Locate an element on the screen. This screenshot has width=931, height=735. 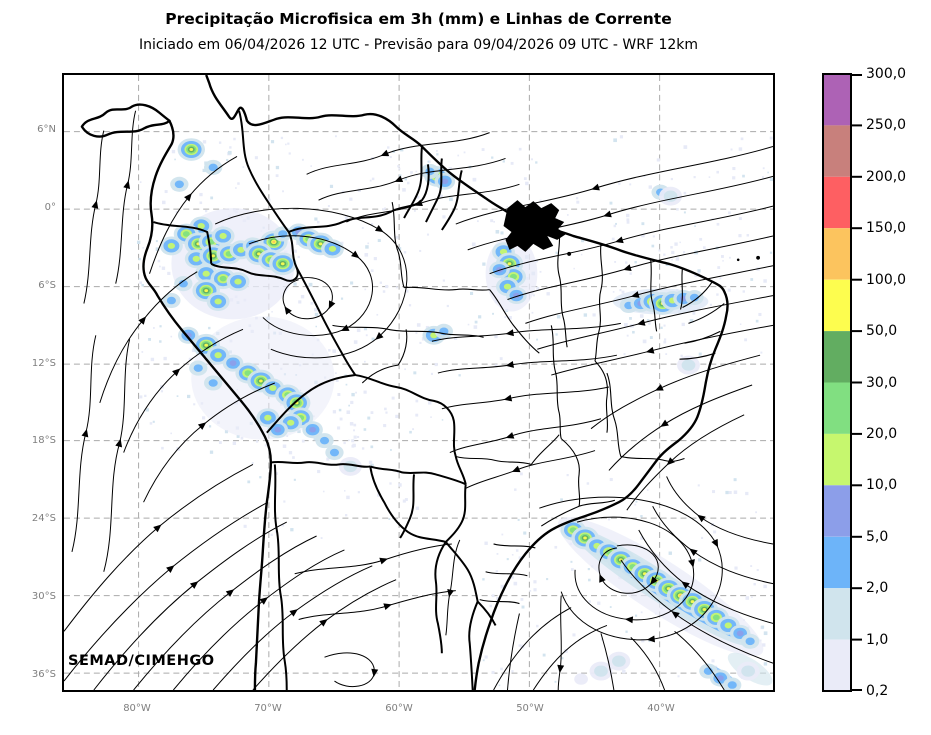
colorbar-tick-label: 1,0 is located at coordinates (877, 640).